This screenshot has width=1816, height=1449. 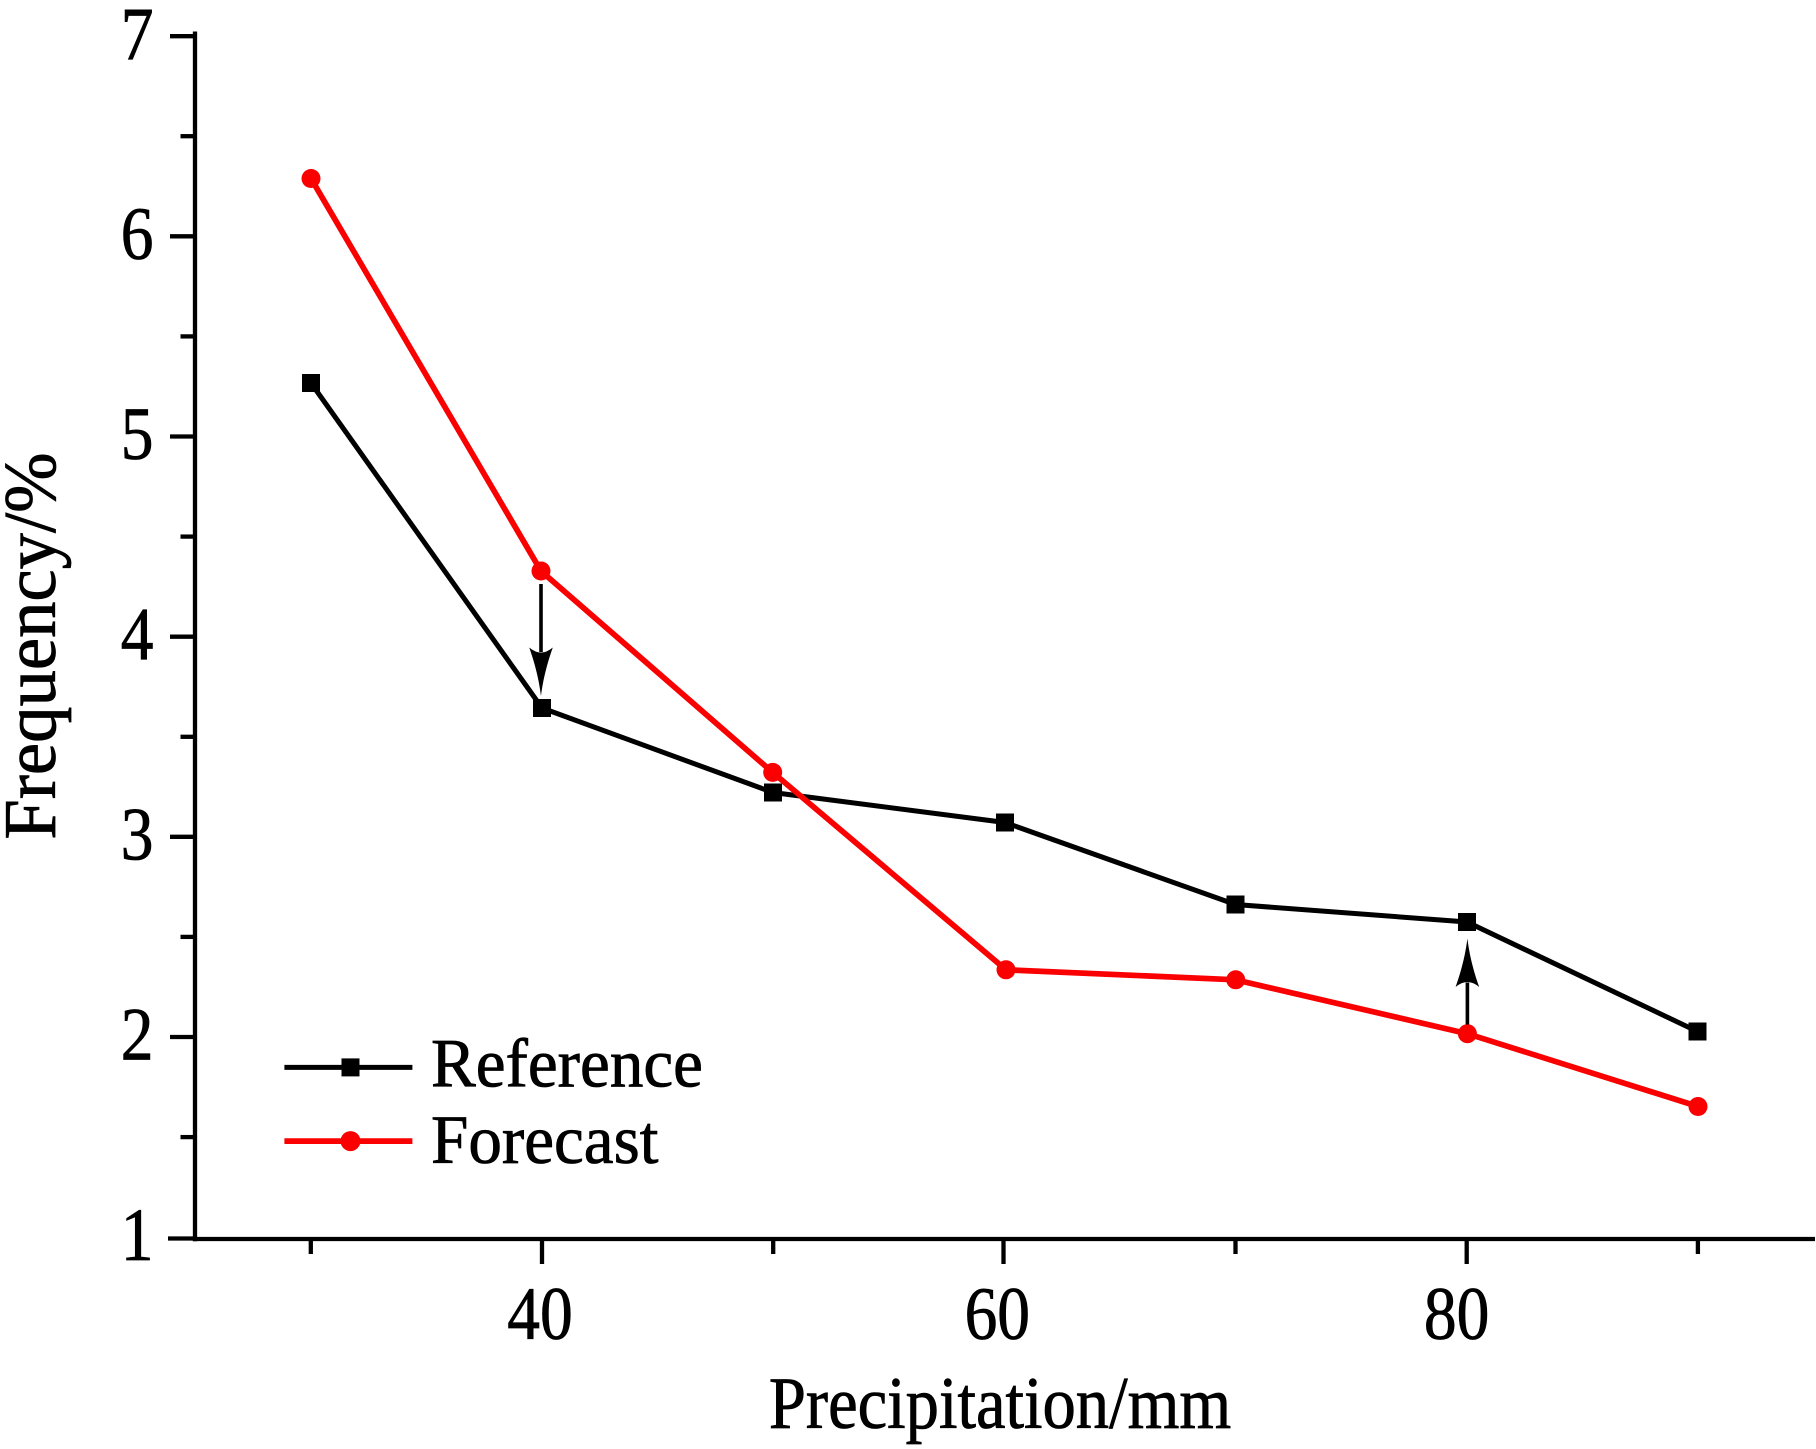 I want to click on svg-text: 80, so click(x=1456, y=1314).